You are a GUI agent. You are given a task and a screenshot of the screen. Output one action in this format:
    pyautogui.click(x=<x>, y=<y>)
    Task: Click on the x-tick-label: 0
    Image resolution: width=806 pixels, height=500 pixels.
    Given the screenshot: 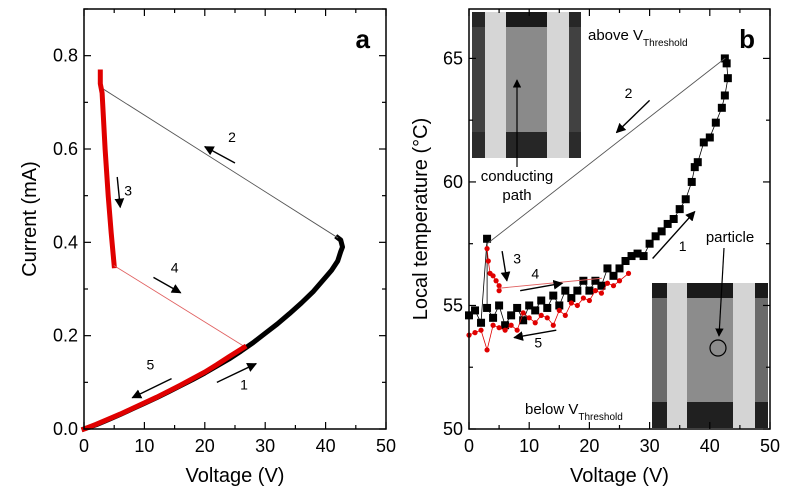 What is the action you would take?
    pyautogui.click(x=84, y=446)
    